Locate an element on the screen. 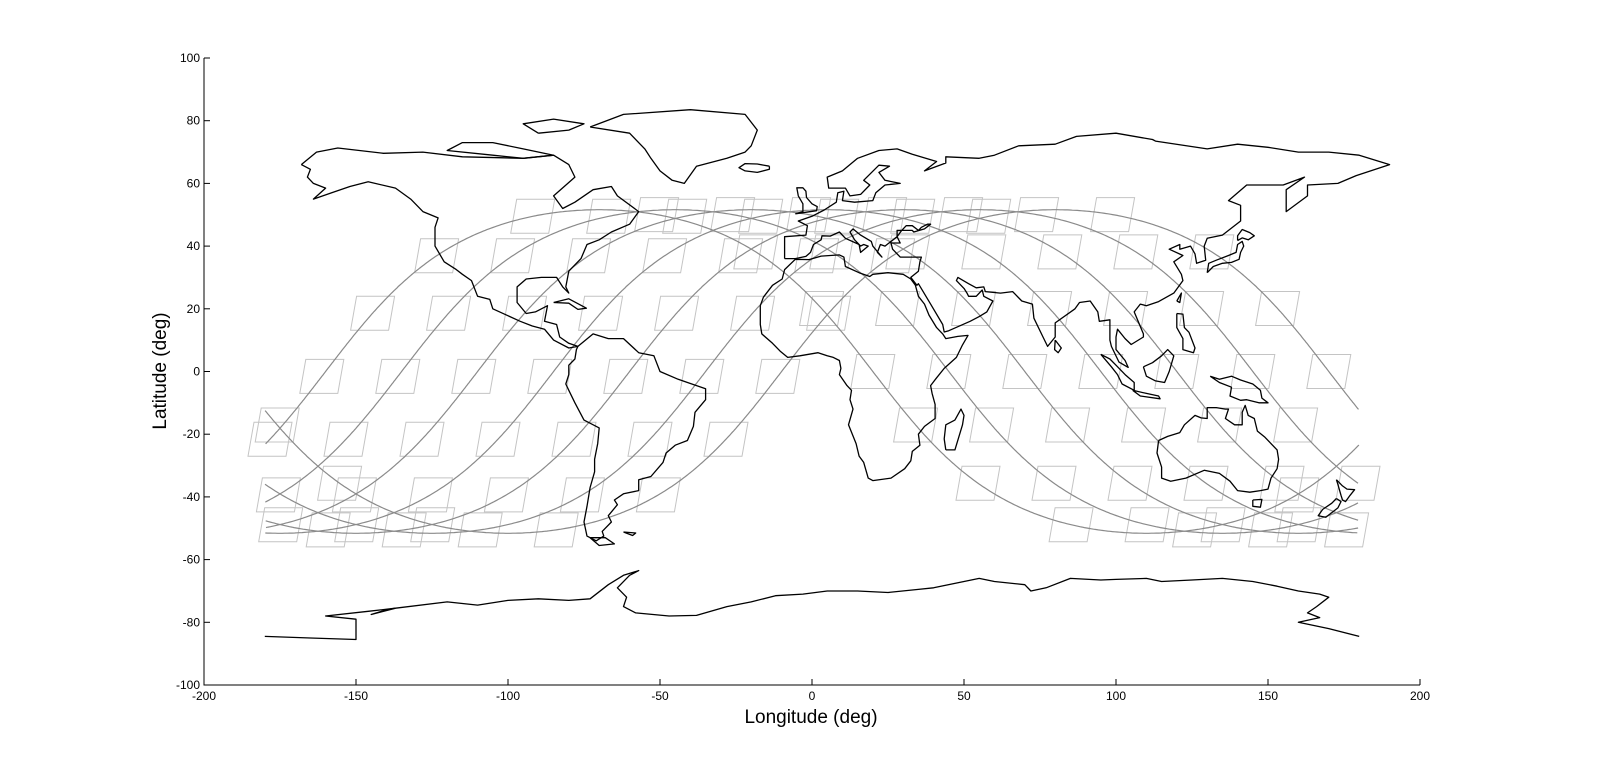  x-tick-label: 50 is located at coordinates (964, 696).